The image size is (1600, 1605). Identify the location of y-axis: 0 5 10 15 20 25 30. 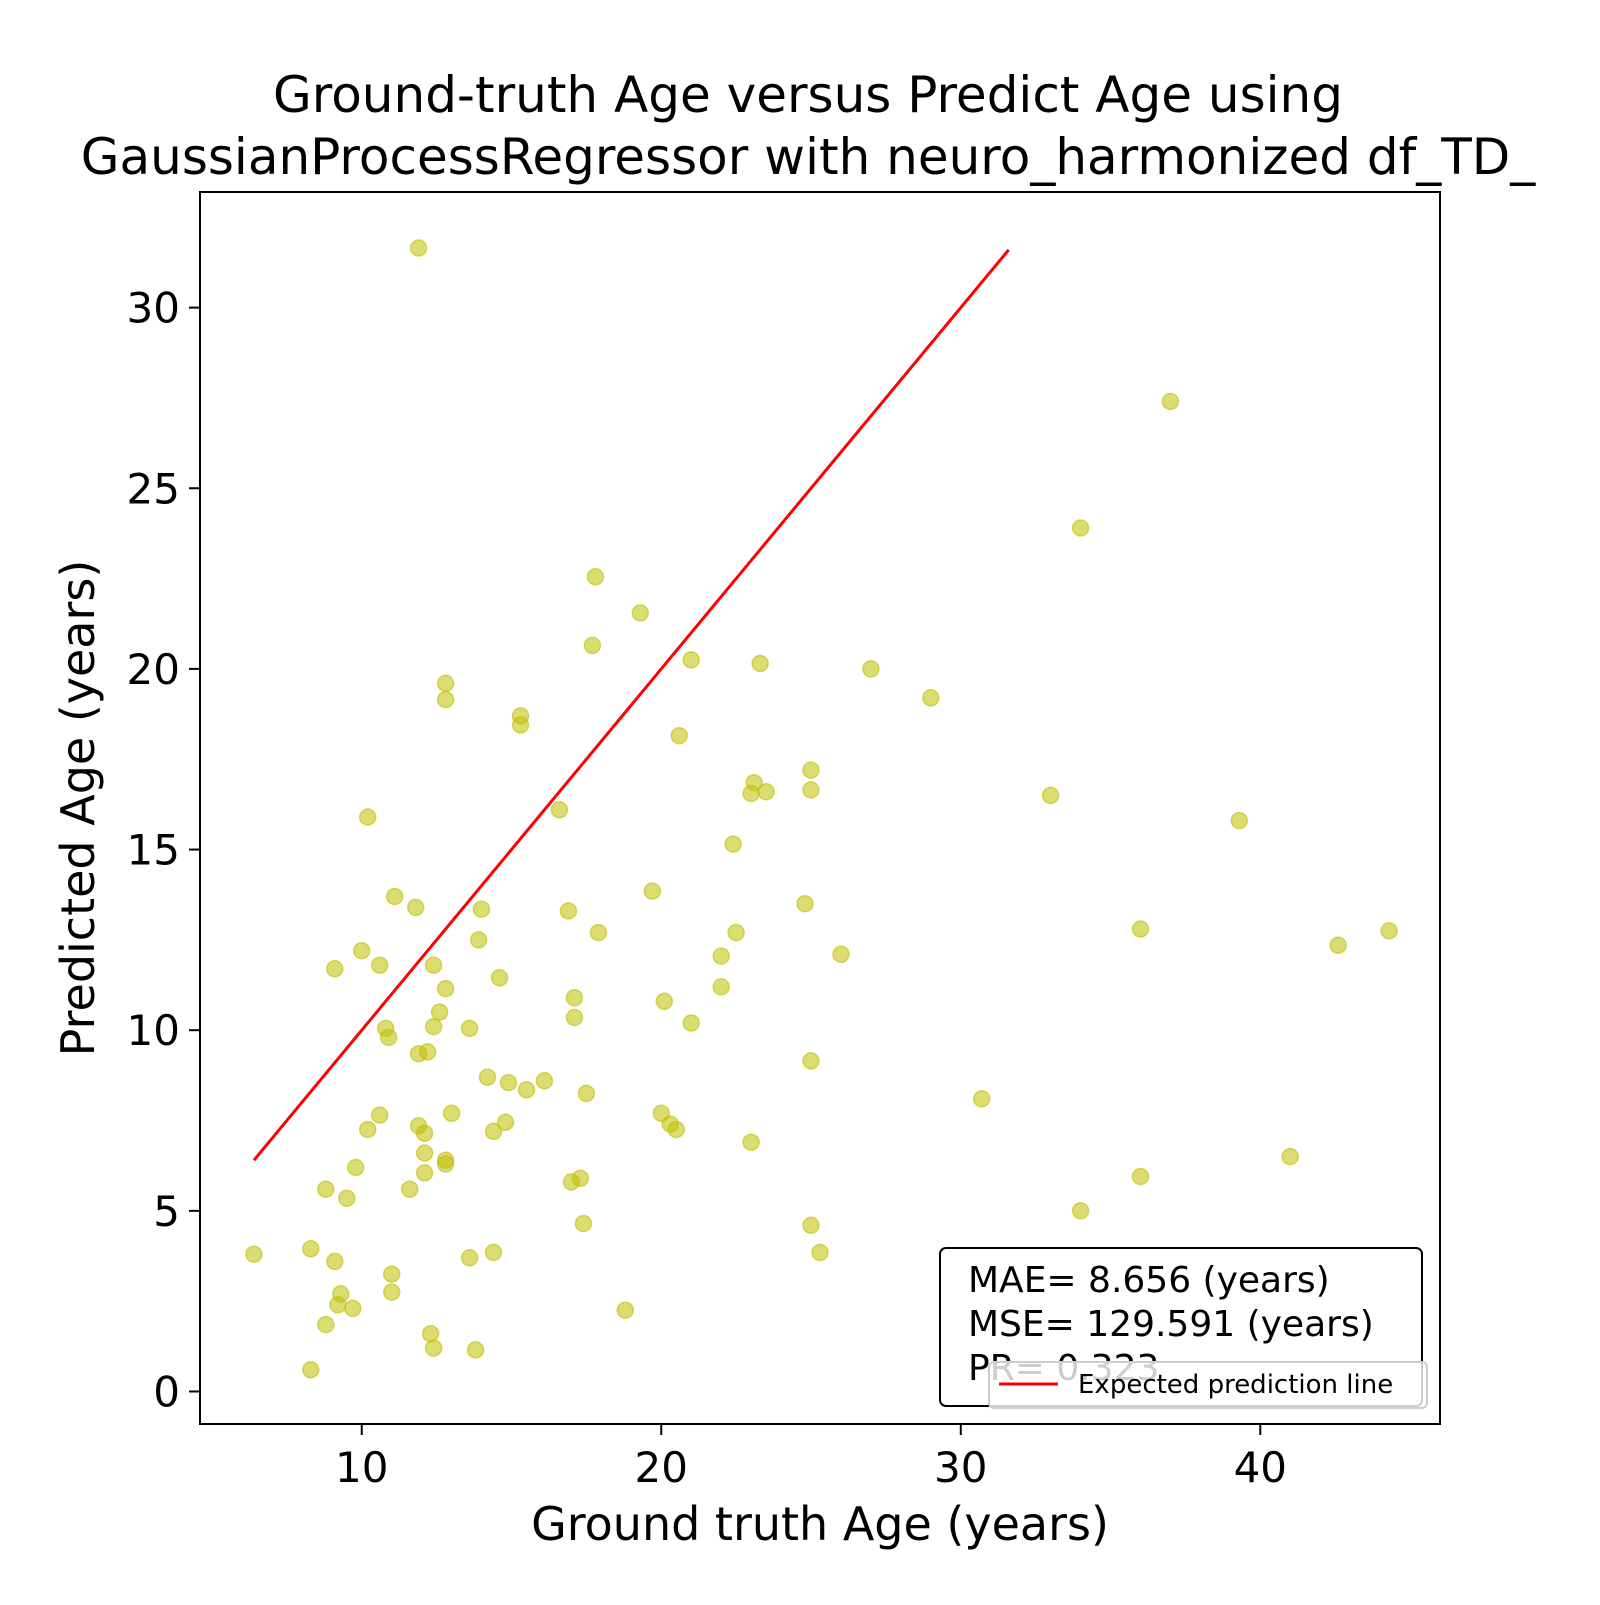
(163, 850).